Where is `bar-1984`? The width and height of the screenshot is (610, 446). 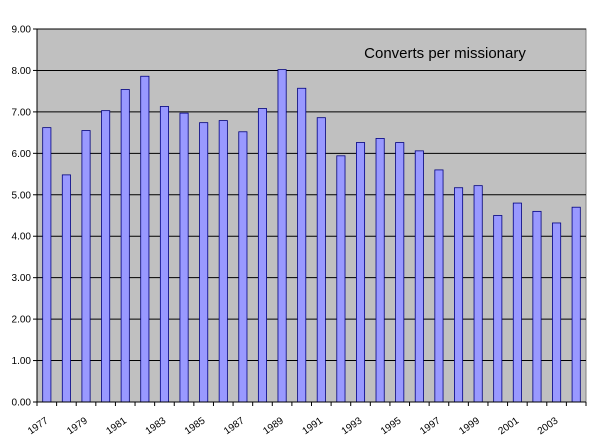 bar-1984 is located at coordinates (184, 257).